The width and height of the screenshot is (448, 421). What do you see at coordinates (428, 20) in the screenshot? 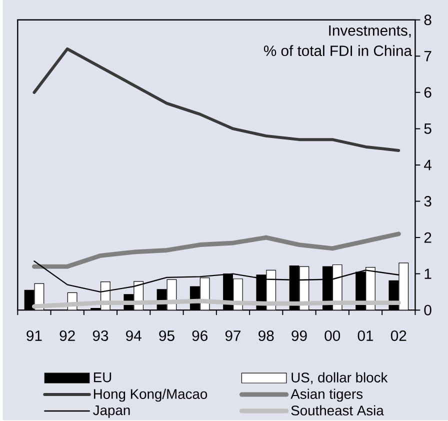
I see `y-tick-label: 8` at bounding box center [428, 20].